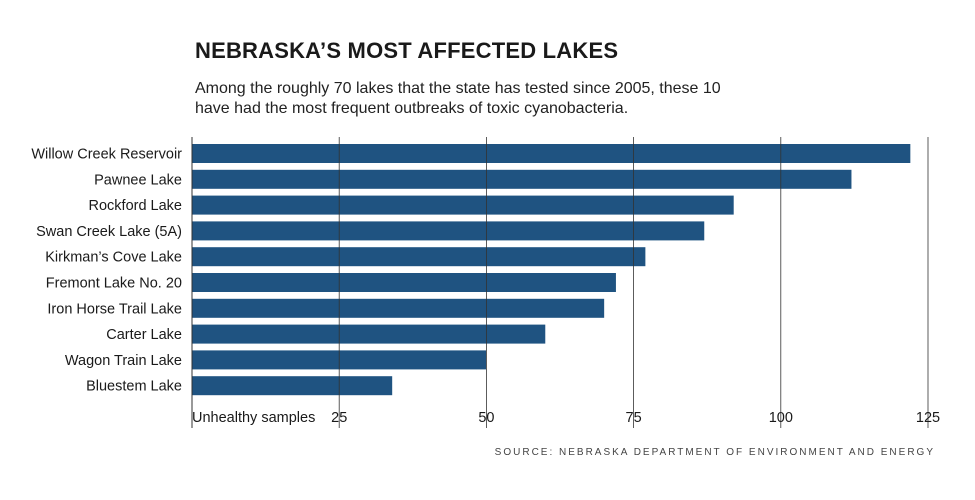 The image size is (975, 500). I want to click on category-label: Rockford Lake, so click(136, 206).